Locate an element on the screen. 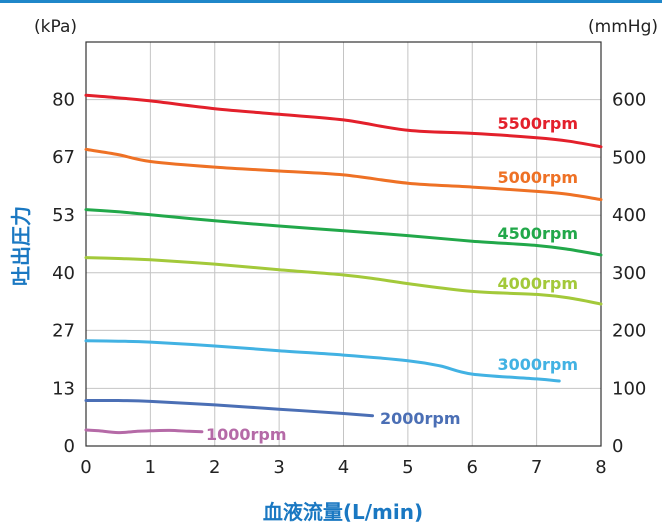 This screenshot has height=523, width=662. series-label-4500rpm: 4500rpm is located at coordinates (537, 233).